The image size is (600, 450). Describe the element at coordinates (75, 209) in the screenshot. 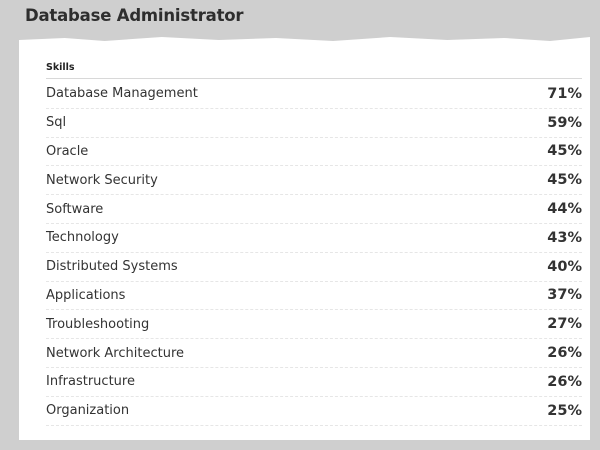

I see `skill-label: Software` at that location.